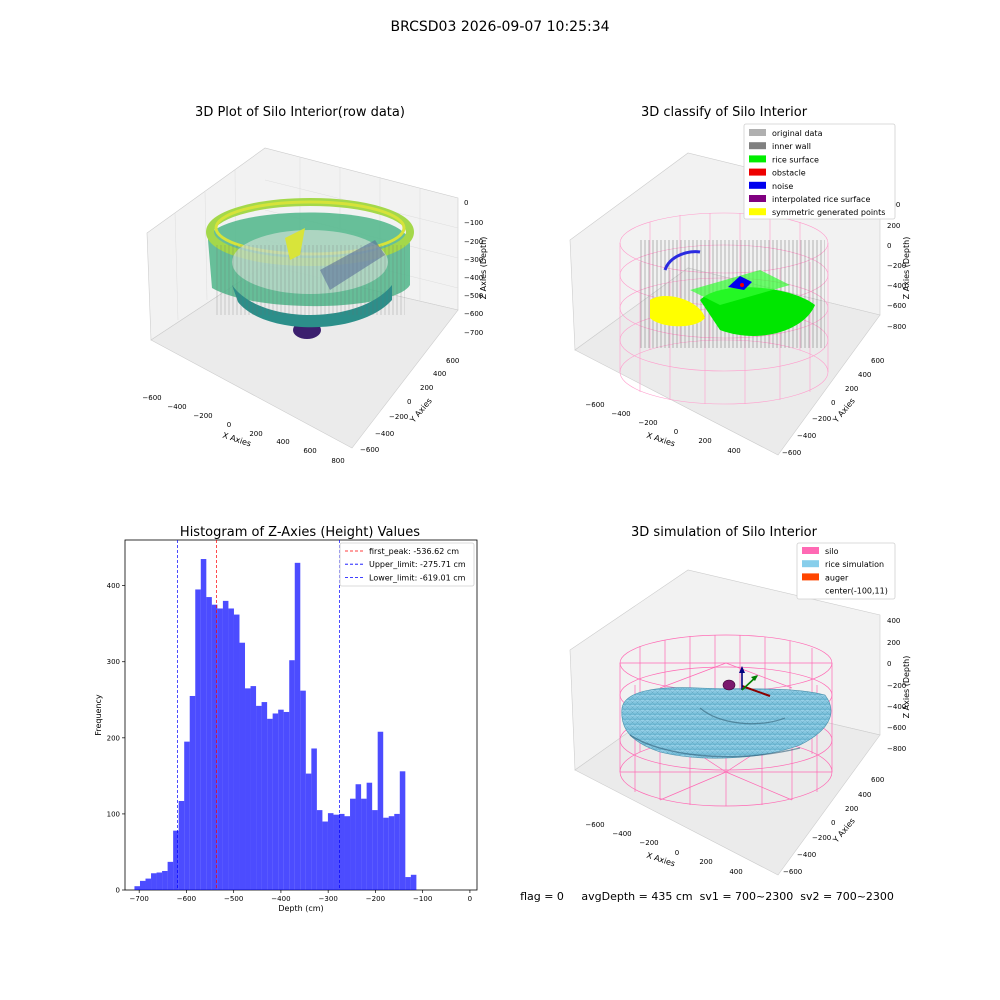 The width and height of the screenshot is (1000, 1000). I want to click on raw-y-ticks: −600 −400 −200 0 200 400 600, so click(409, 405).